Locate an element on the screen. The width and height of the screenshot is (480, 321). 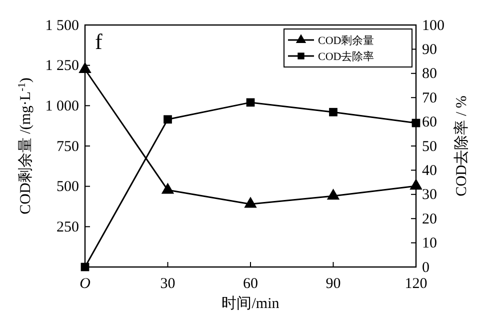
y-tick-label: 1 500 is located at coordinates (62, 26).